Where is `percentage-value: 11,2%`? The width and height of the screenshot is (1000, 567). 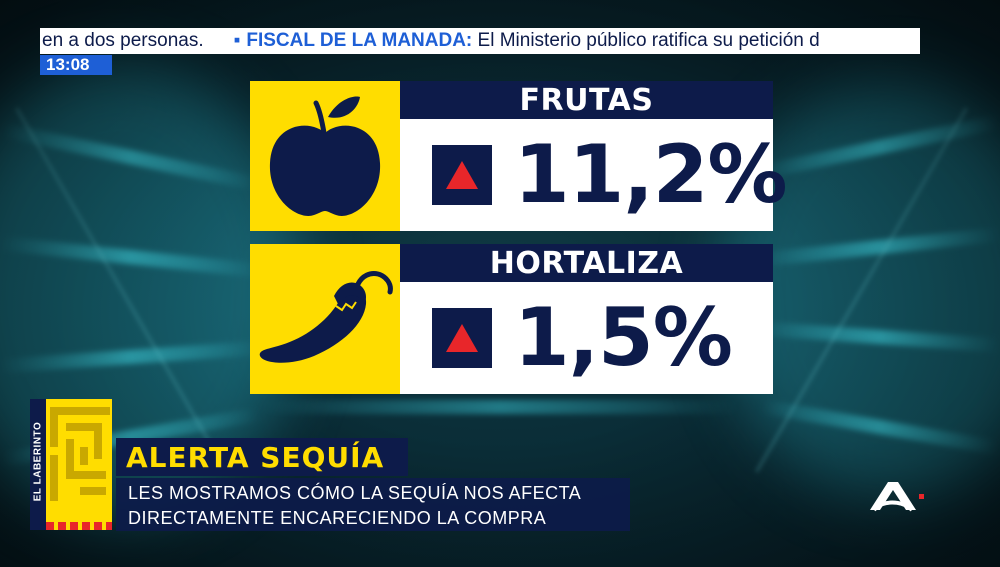
percentage-value: 11,2% is located at coordinates (651, 174).